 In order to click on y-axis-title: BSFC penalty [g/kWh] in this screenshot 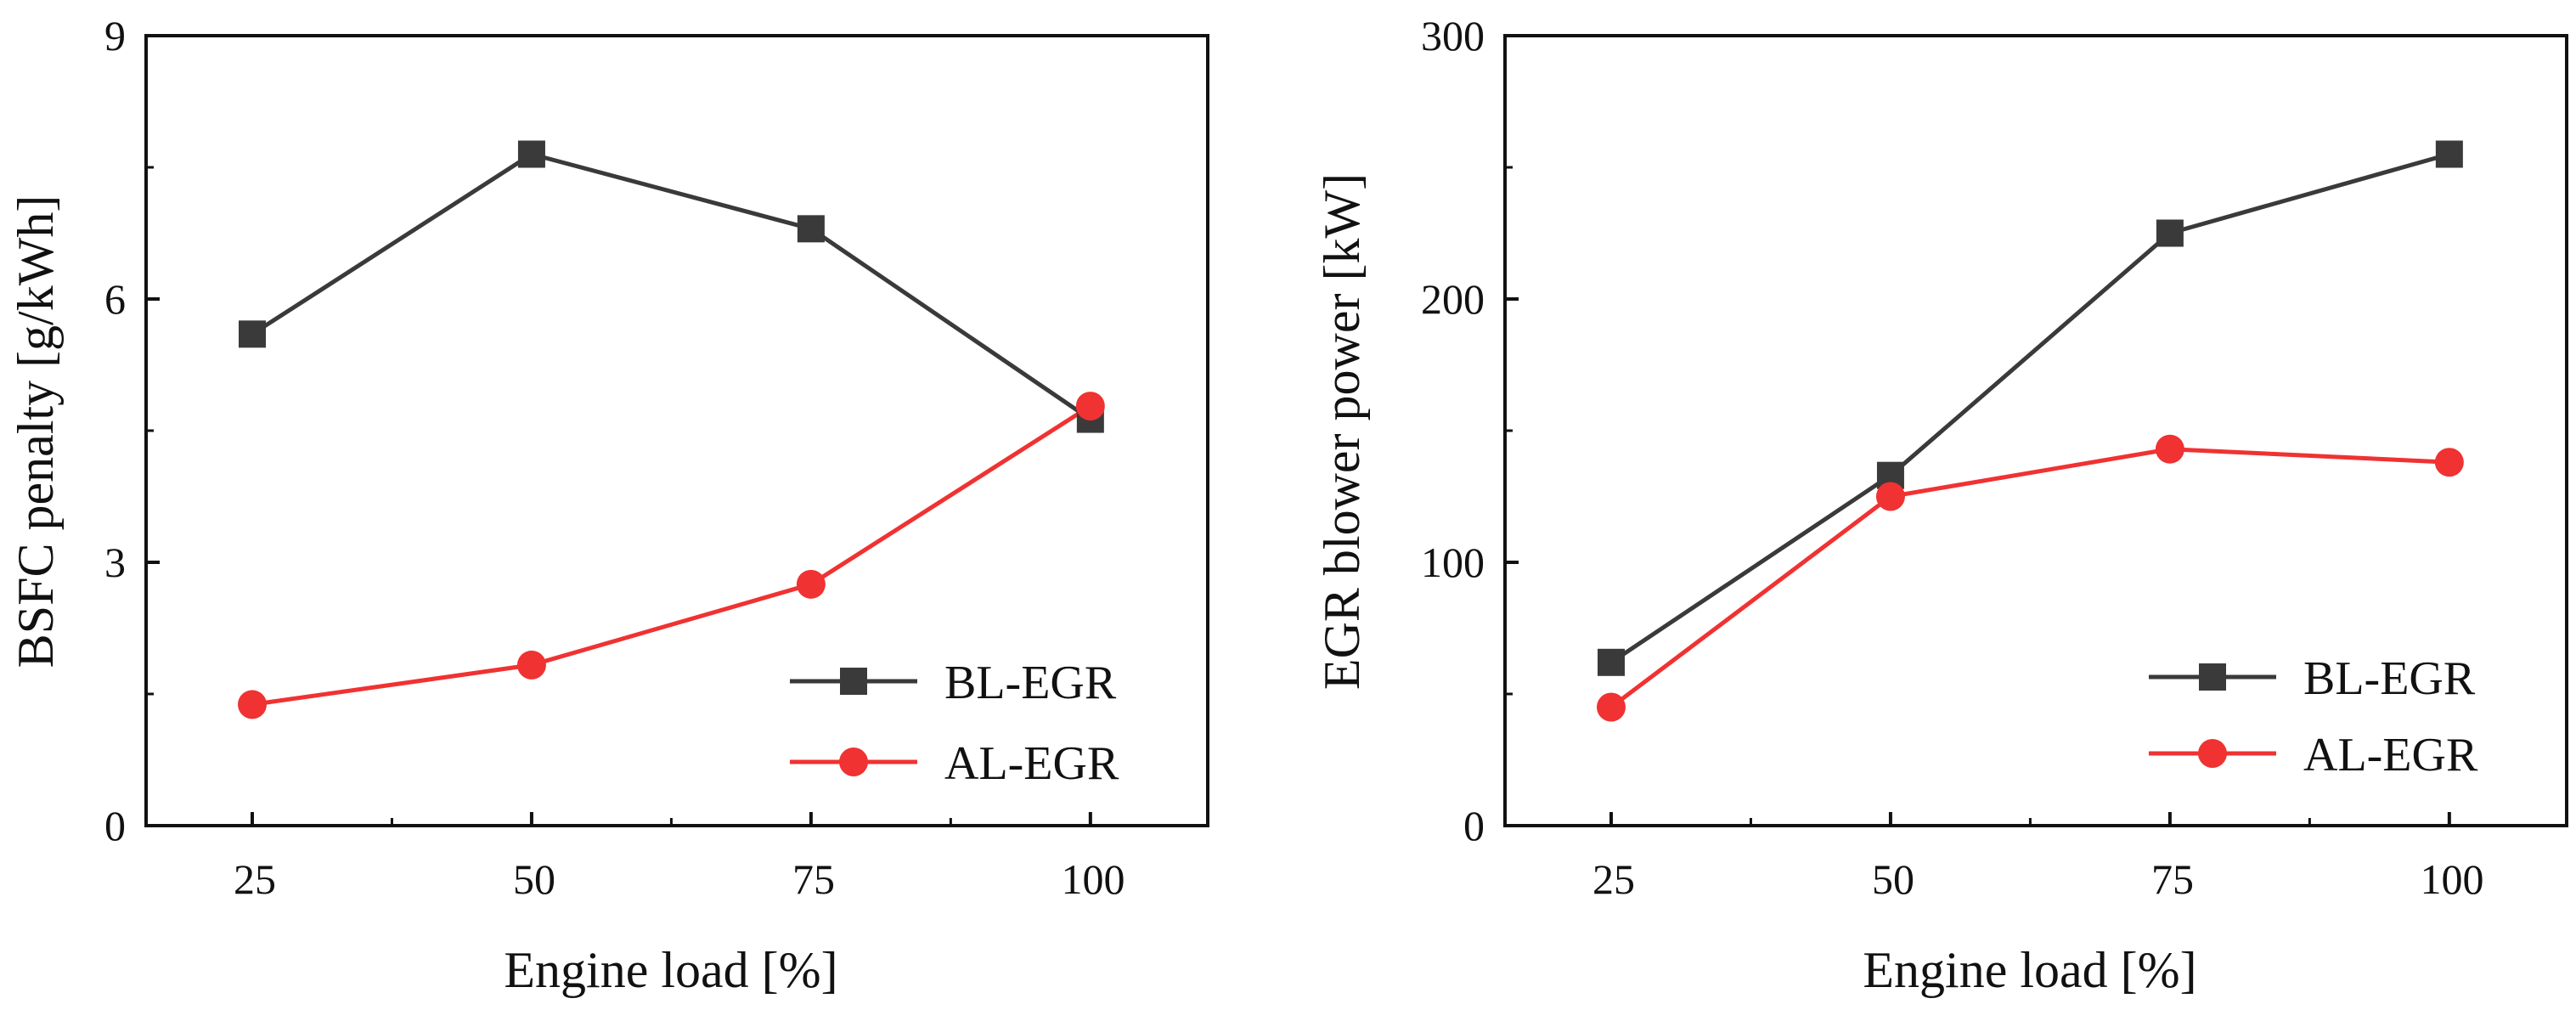, I will do `click(36, 431)`.